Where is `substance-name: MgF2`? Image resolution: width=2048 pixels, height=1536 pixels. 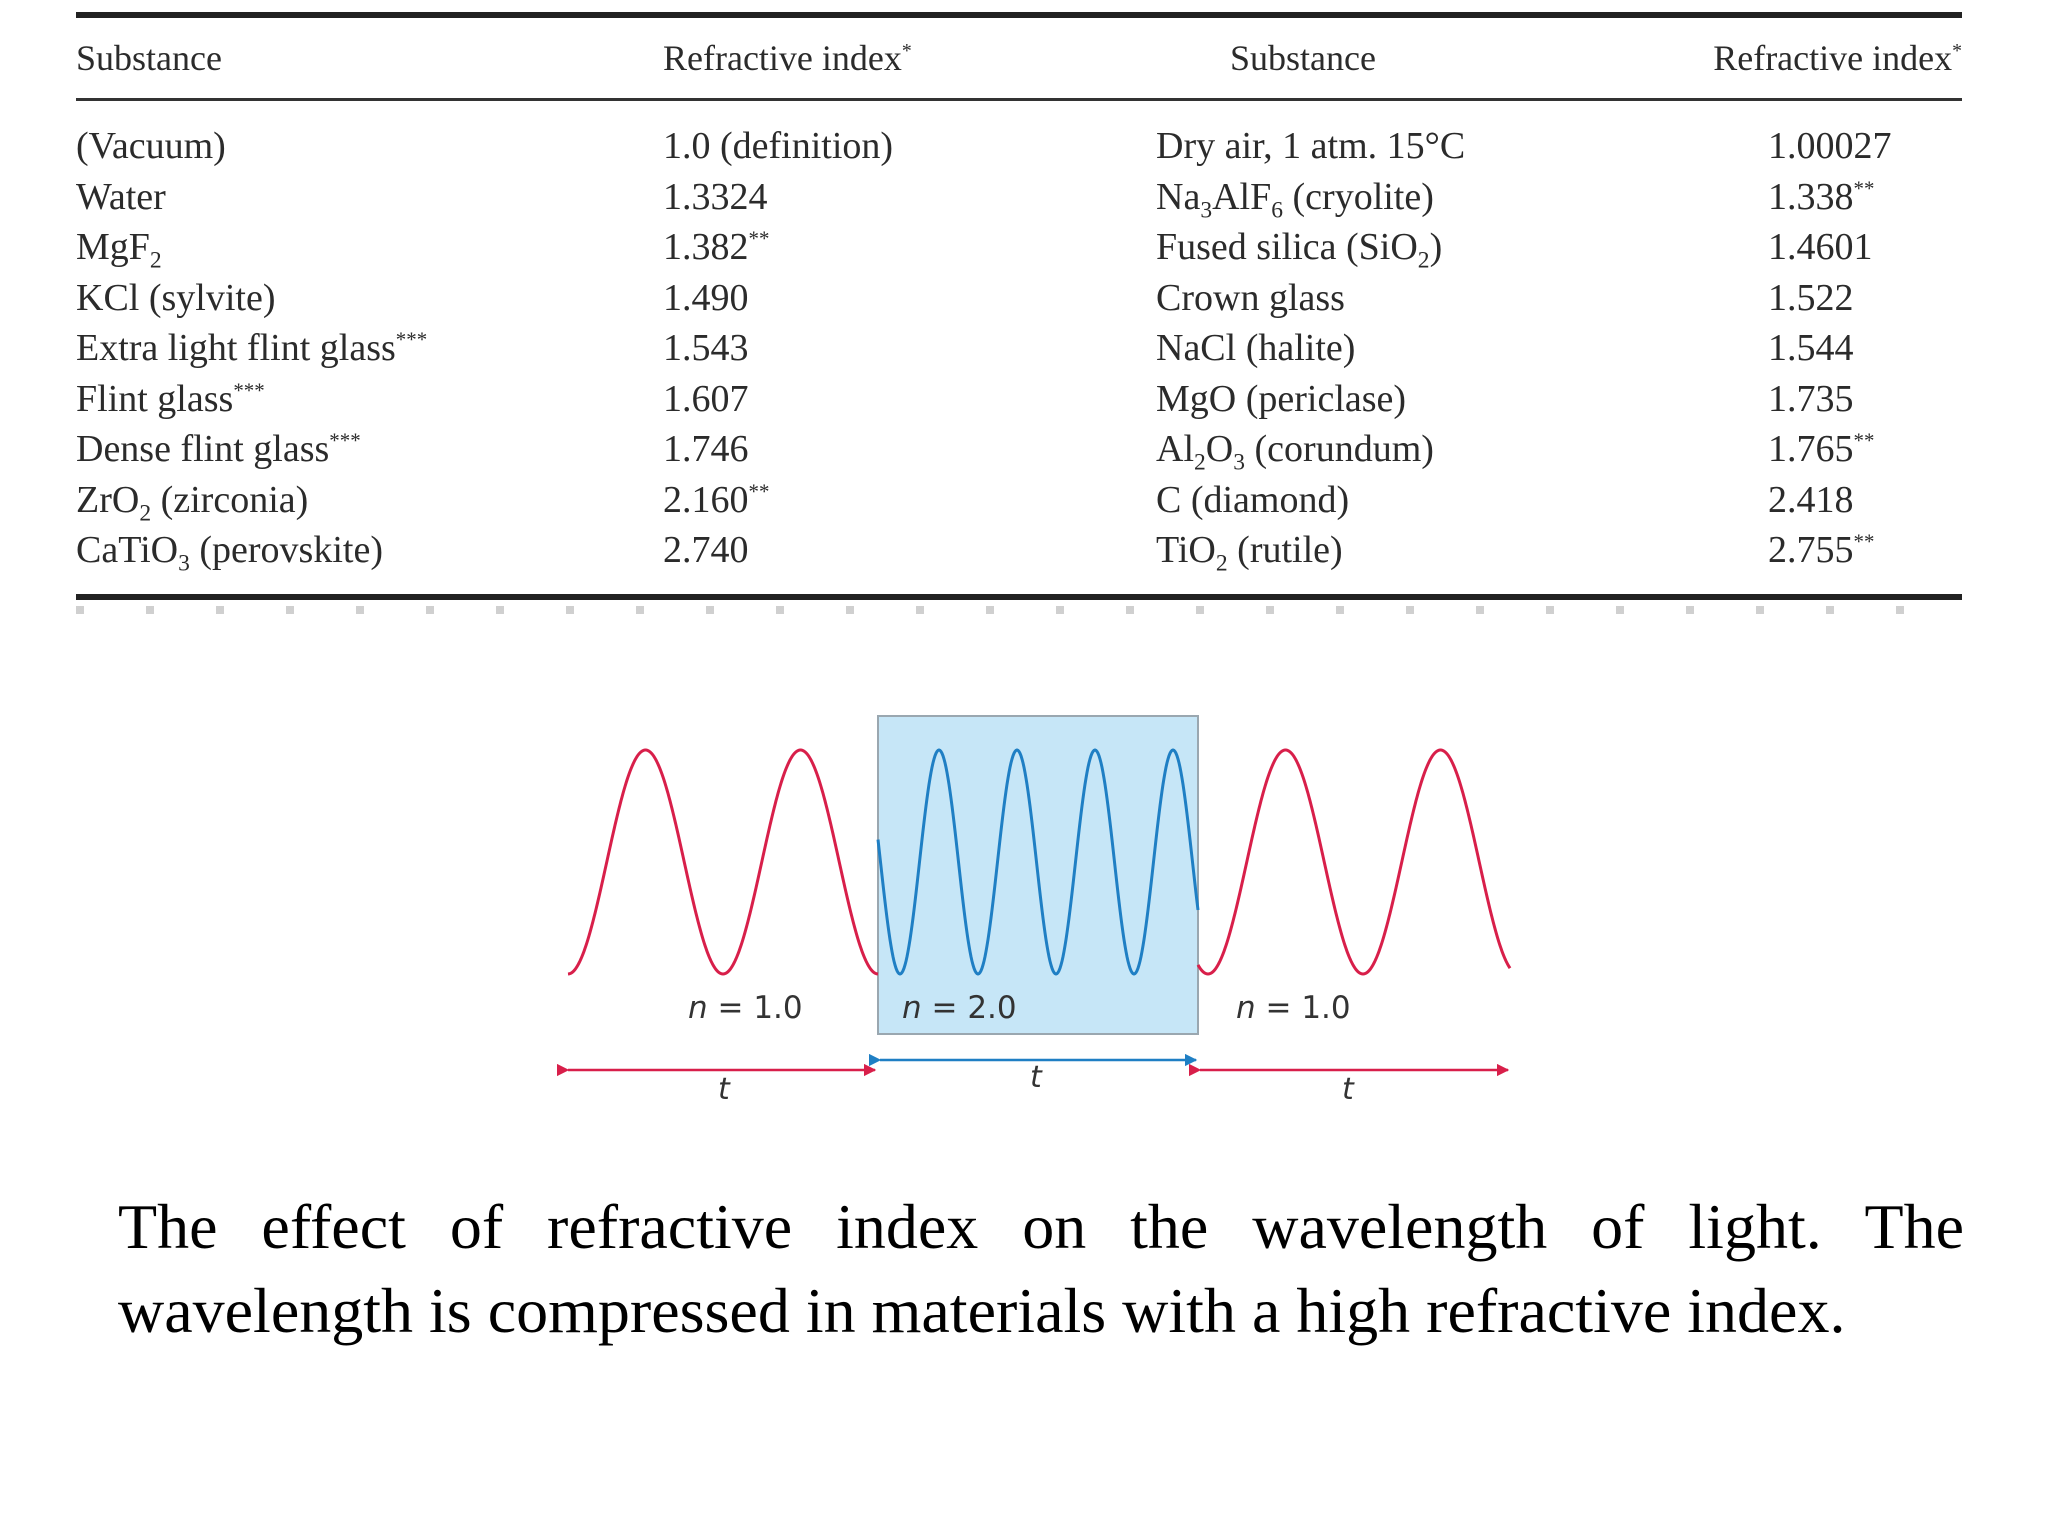 substance-name: MgF2 is located at coordinates (119, 250).